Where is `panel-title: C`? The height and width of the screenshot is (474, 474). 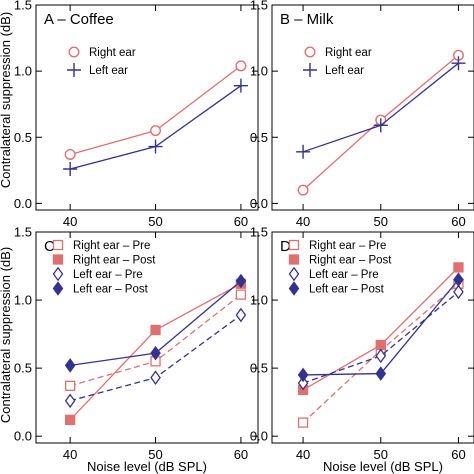
panel-title: C is located at coordinates (49, 246).